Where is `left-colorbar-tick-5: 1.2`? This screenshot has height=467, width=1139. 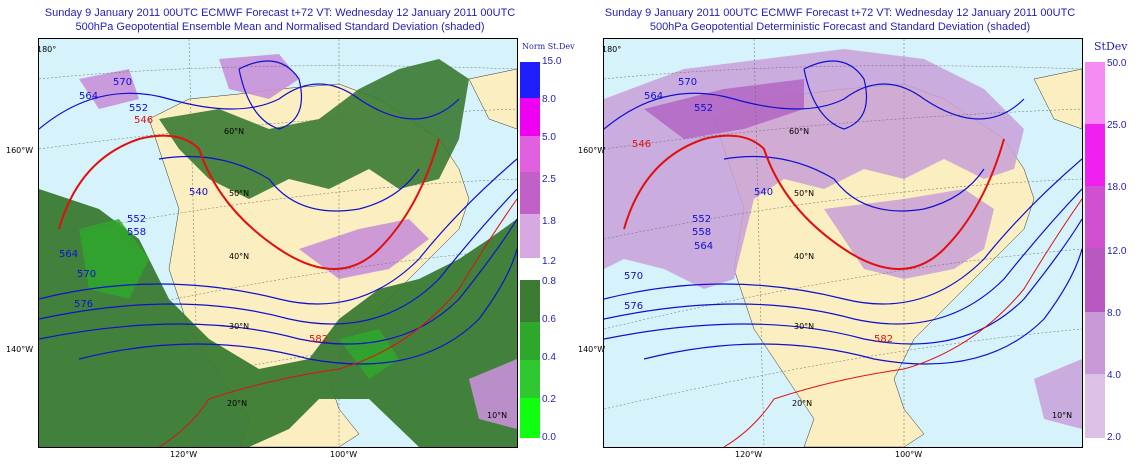
left-colorbar-tick-5: 1.2 is located at coordinates (549, 261).